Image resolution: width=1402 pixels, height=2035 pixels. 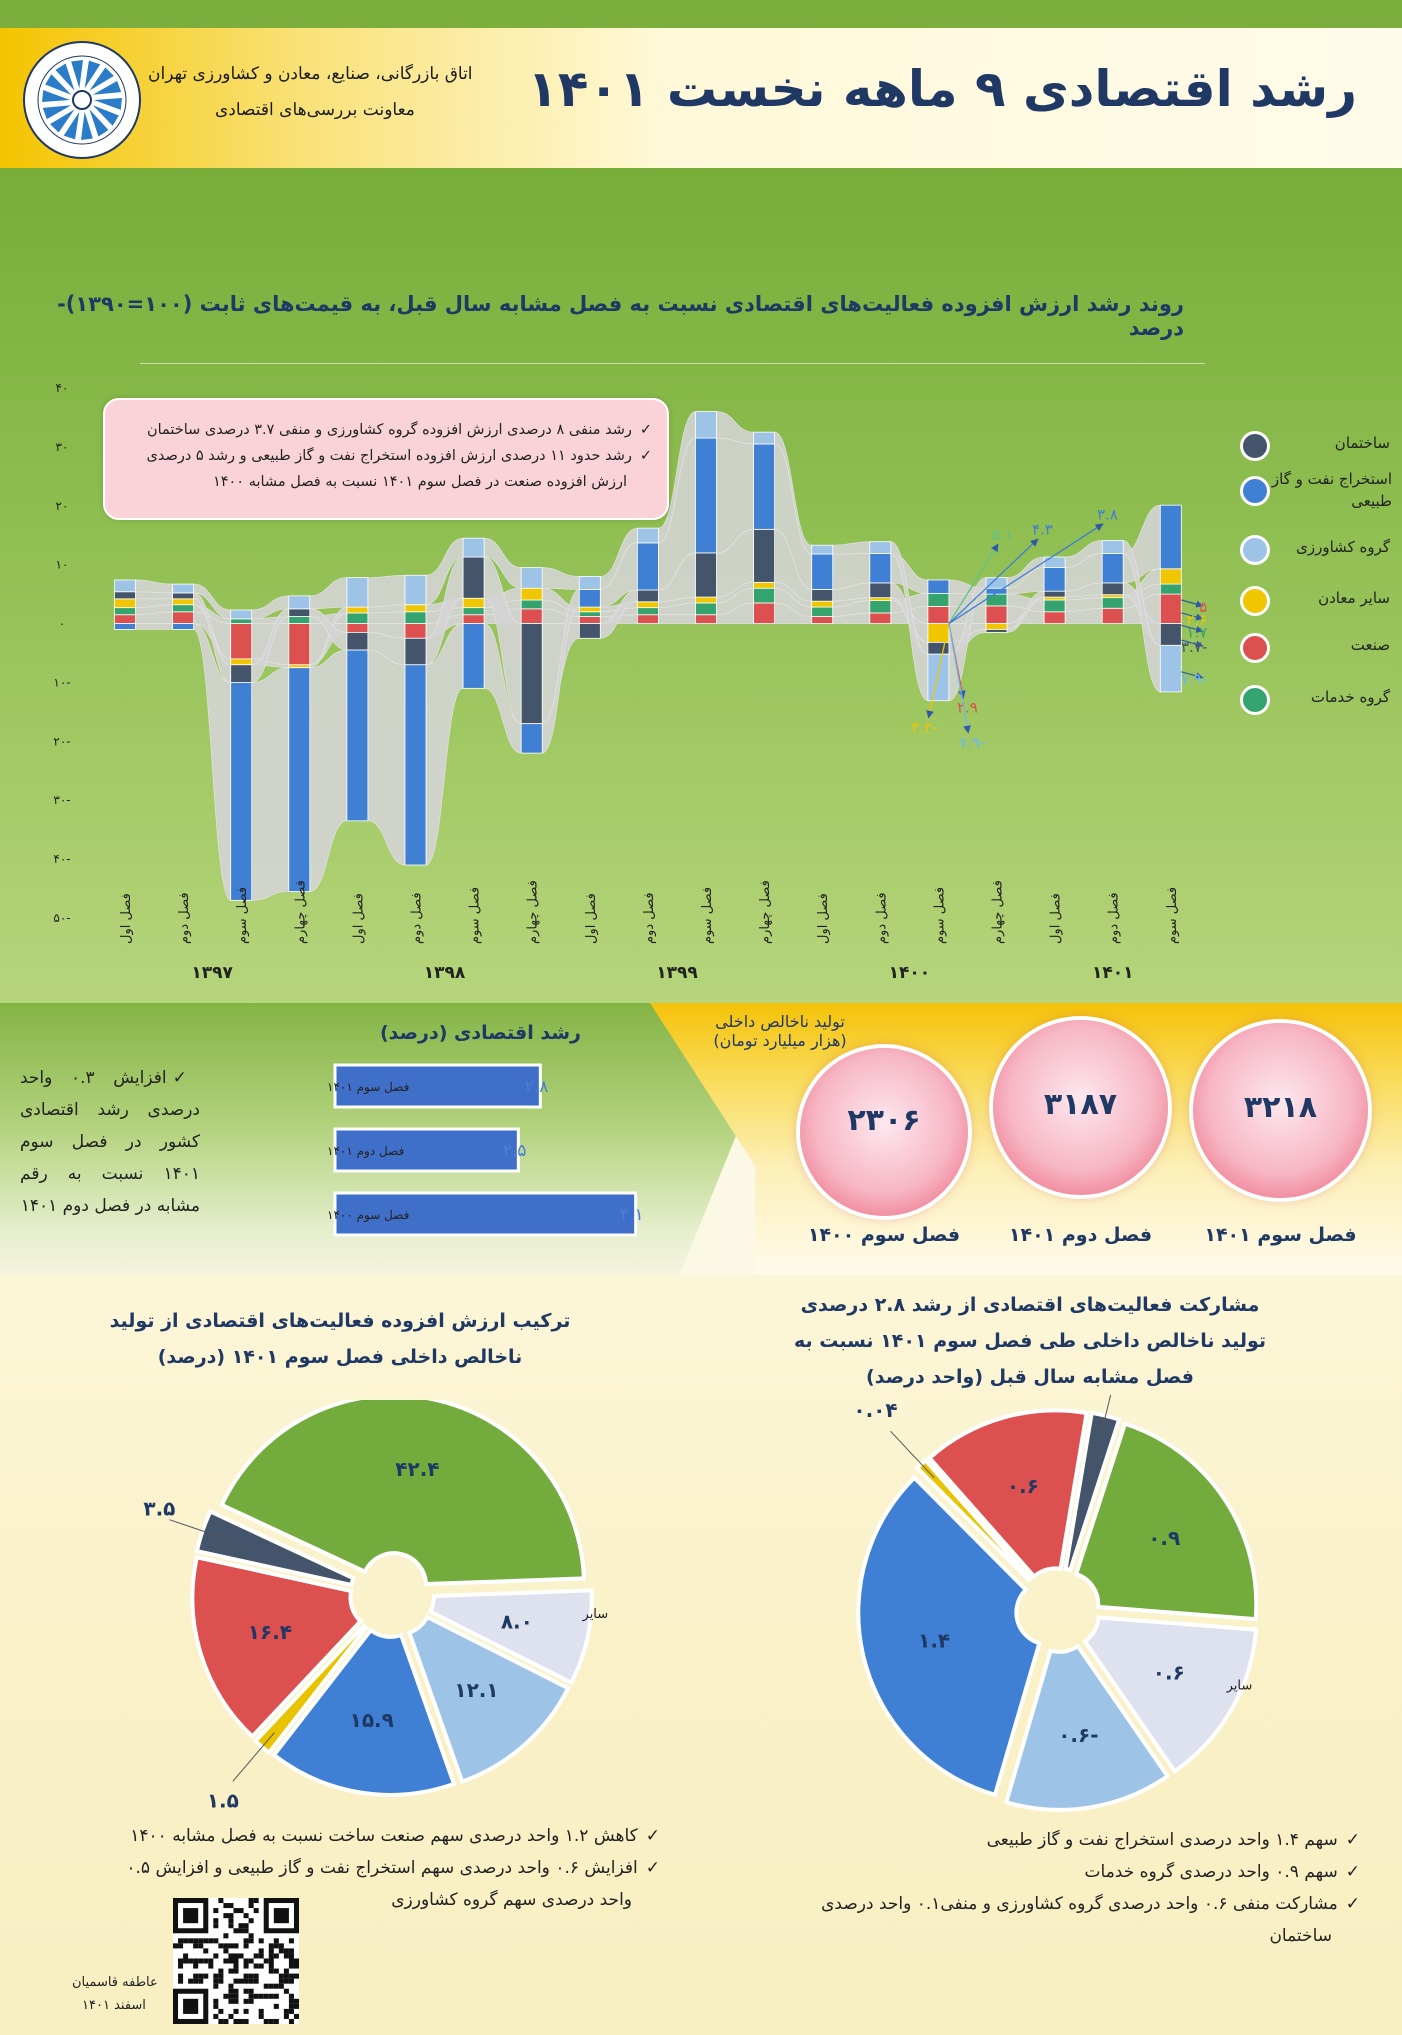 What do you see at coordinates (967, 708) in the screenshot?
I see `annotation-label: ۲.۹` at bounding box center [967, 708].